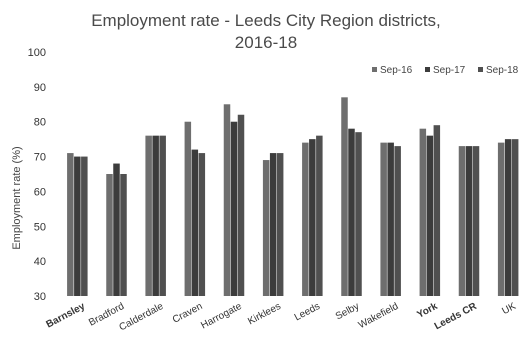 Image resolution: width=532 pixels, height=351 pixels. Describe the element at coordinates (264, 314) in the screenshot. I see `x-tick-label: Kirklees` at that location.